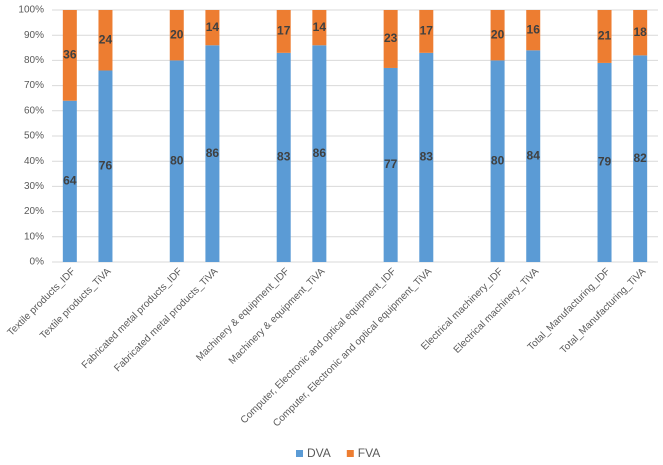 The width and height of the screenshot is (663, 465). I want to click on y-tick-label: 100%, so click(31, 10).